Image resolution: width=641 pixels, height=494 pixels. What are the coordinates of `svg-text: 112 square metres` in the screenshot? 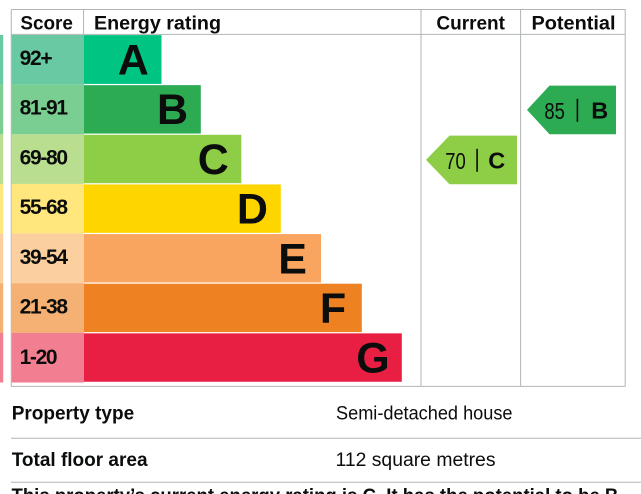 It's located at (416, 460).